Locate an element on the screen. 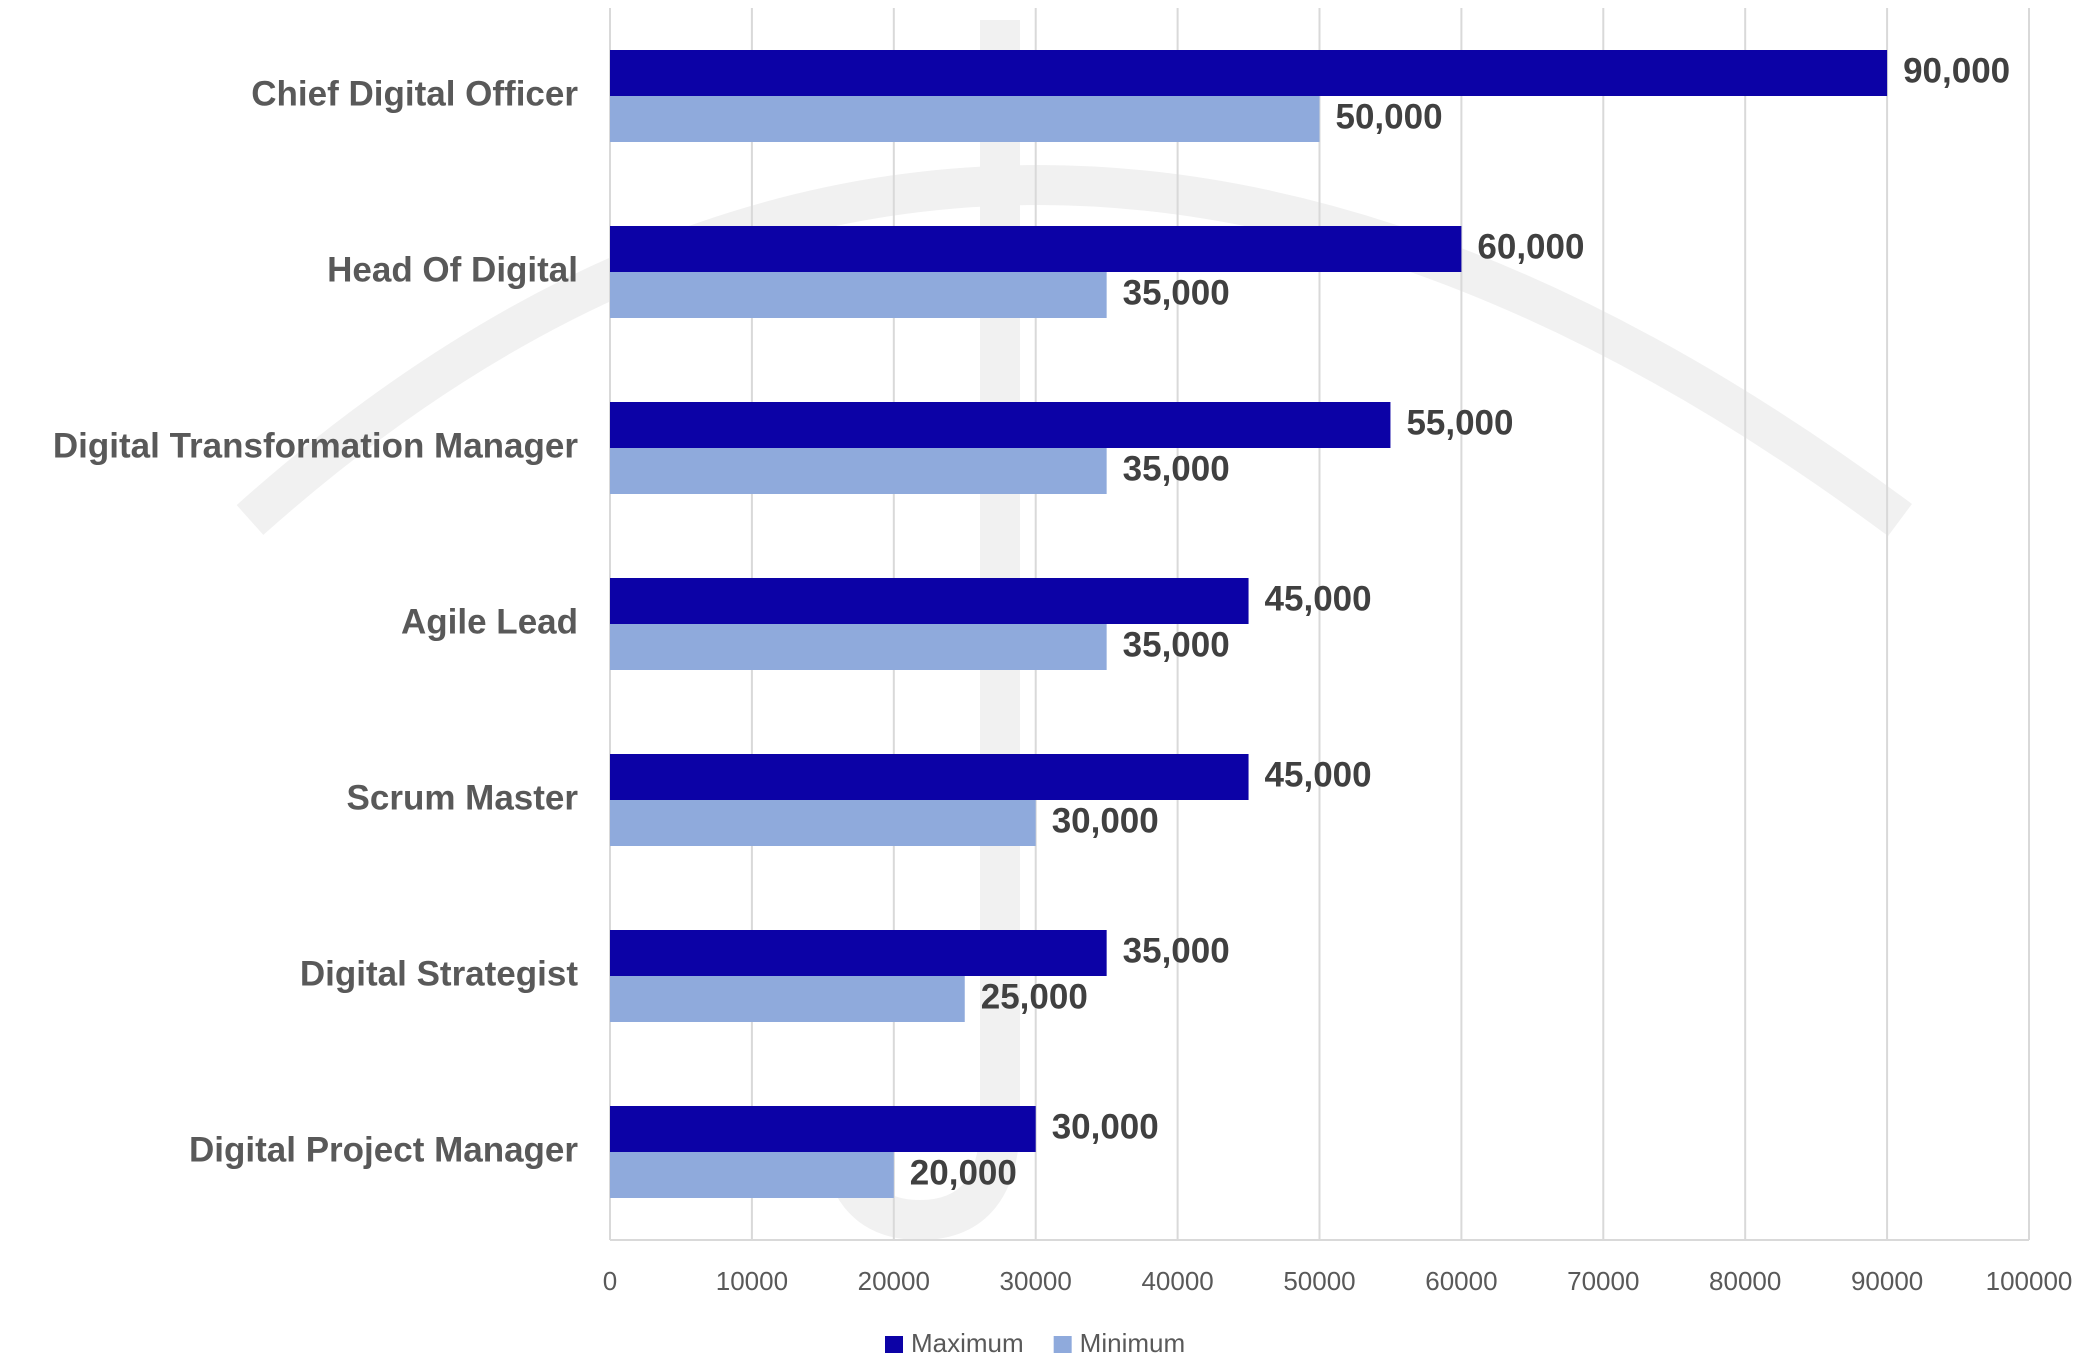 This screenshot has height=1353, width=2091. value-label: 90,000 is located at coordinates (1956, 70).